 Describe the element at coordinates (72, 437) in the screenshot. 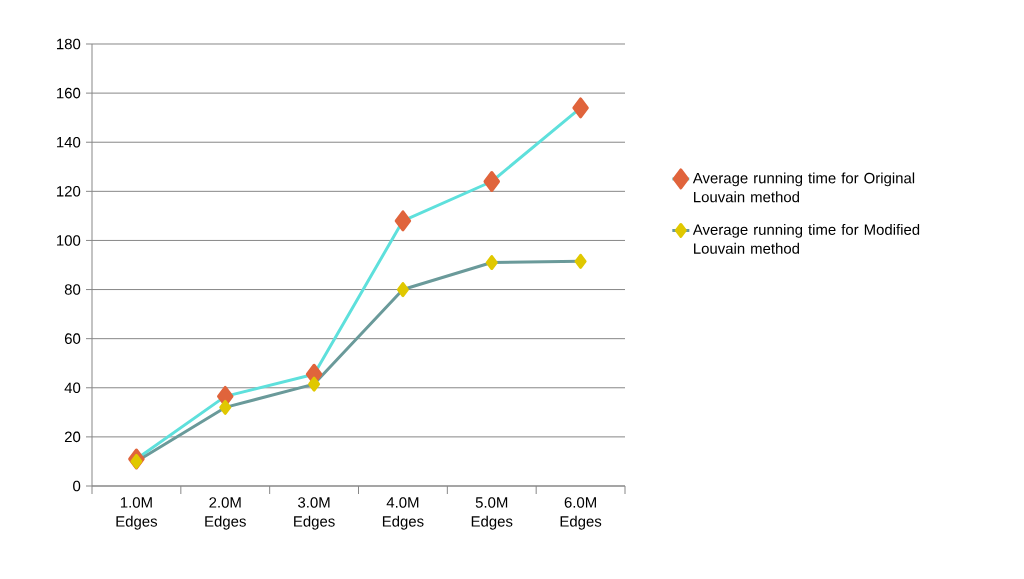

I see `y-tick-label: 20` at that location.